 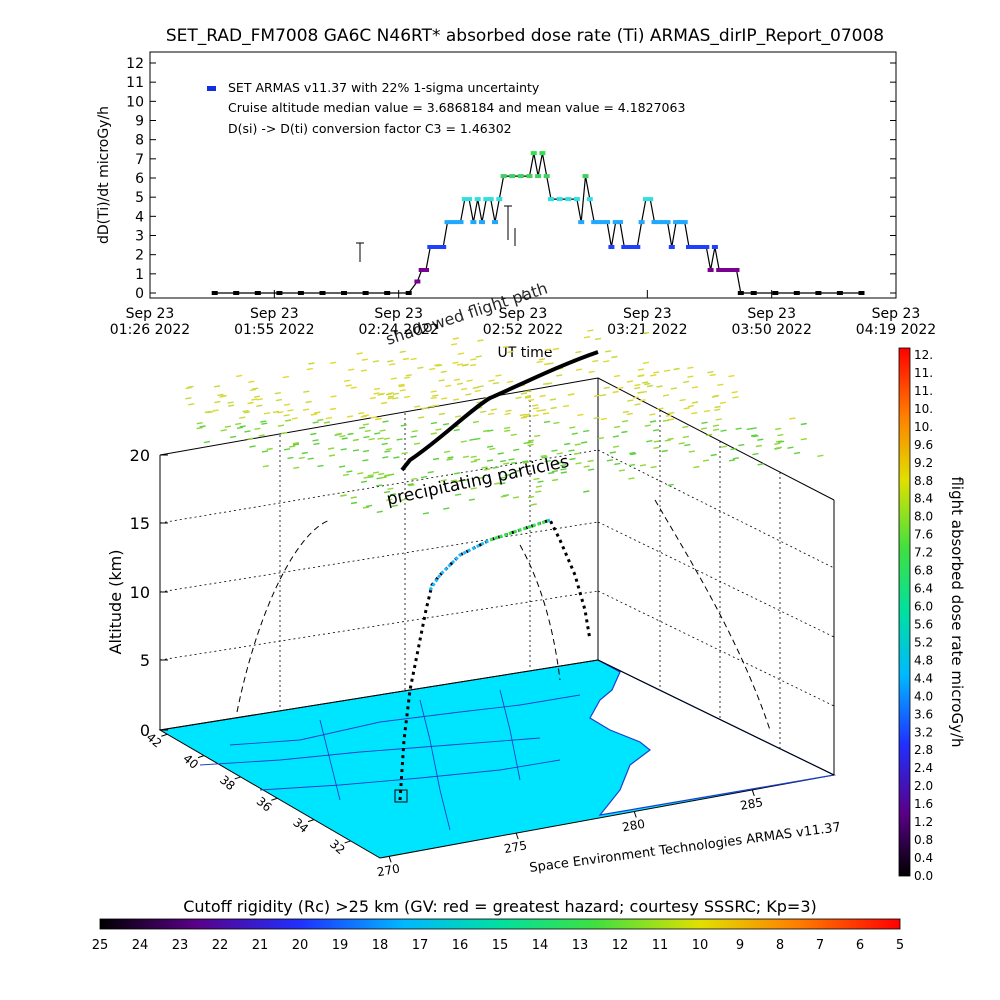 I want to click on error-bars, so click(x=436, y=233).